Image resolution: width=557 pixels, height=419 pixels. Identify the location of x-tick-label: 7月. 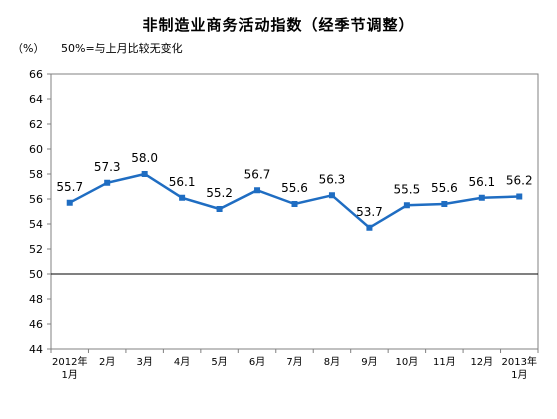
(294, 362).